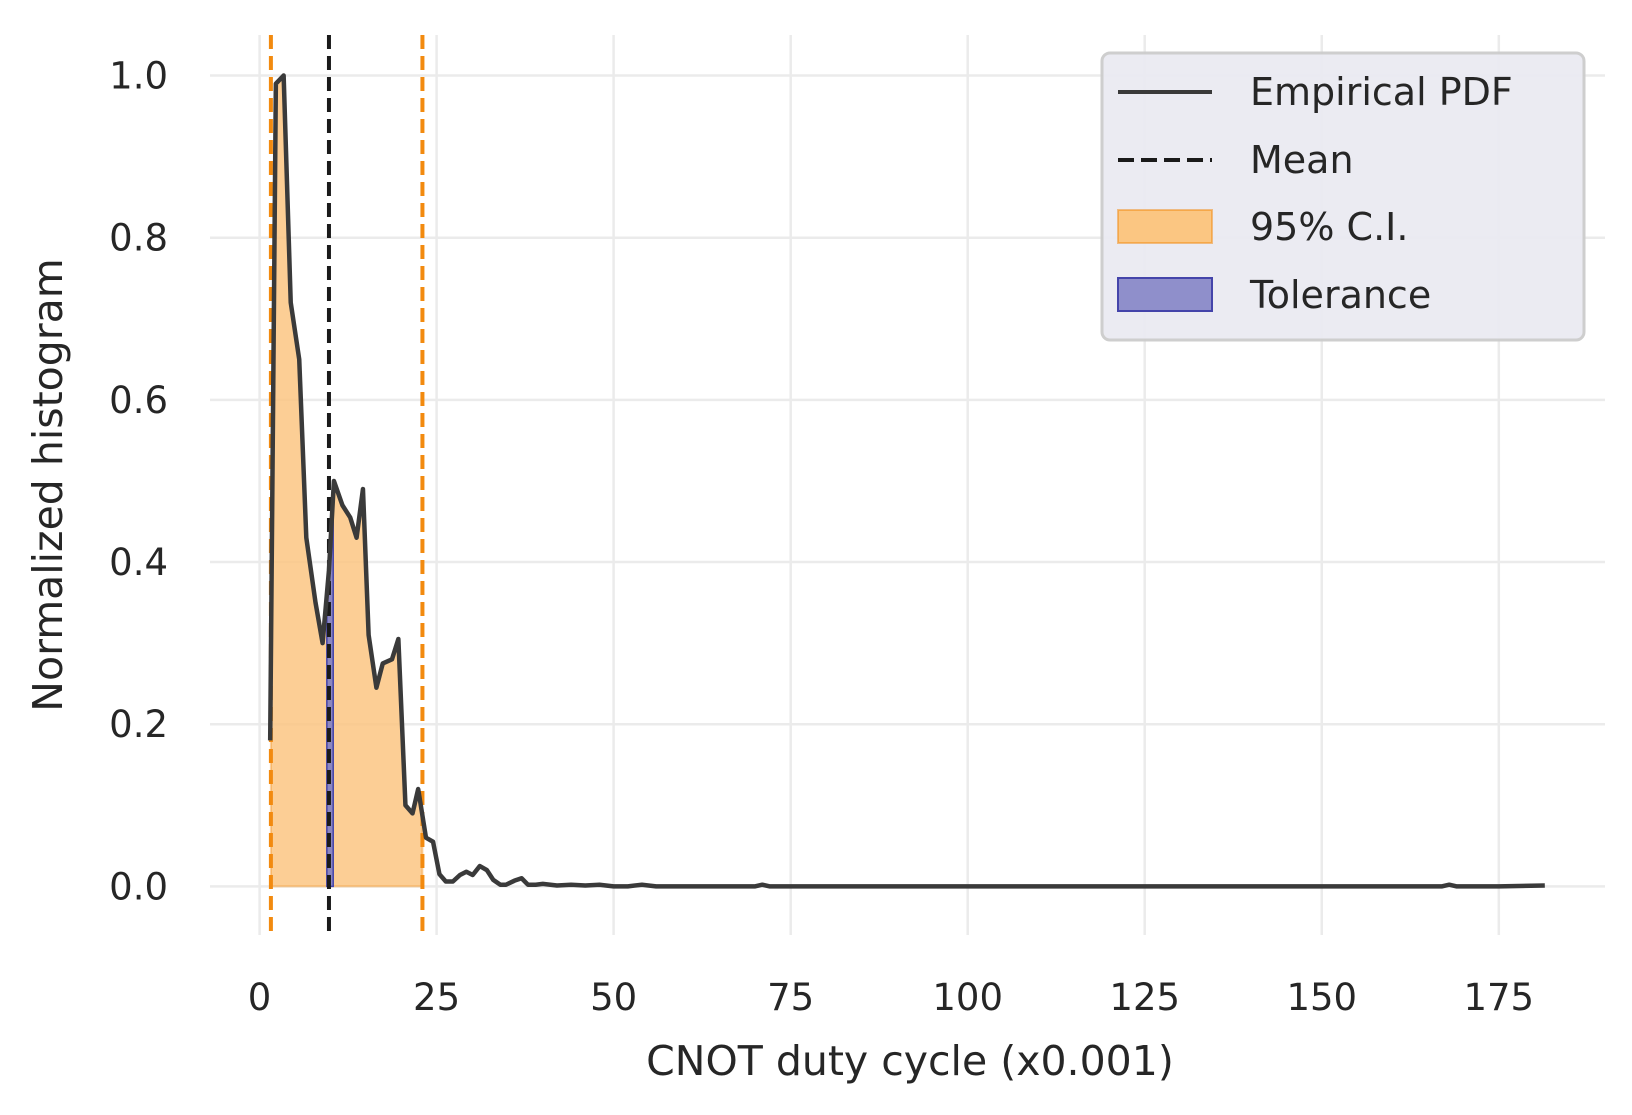 Image resolution: width=1632 pixels, height=1115 pixels. What do you see at coordinates (138, 76) in the screenshot?
I see `y-tick-label: 1.0` at bounding box center [138, 76].